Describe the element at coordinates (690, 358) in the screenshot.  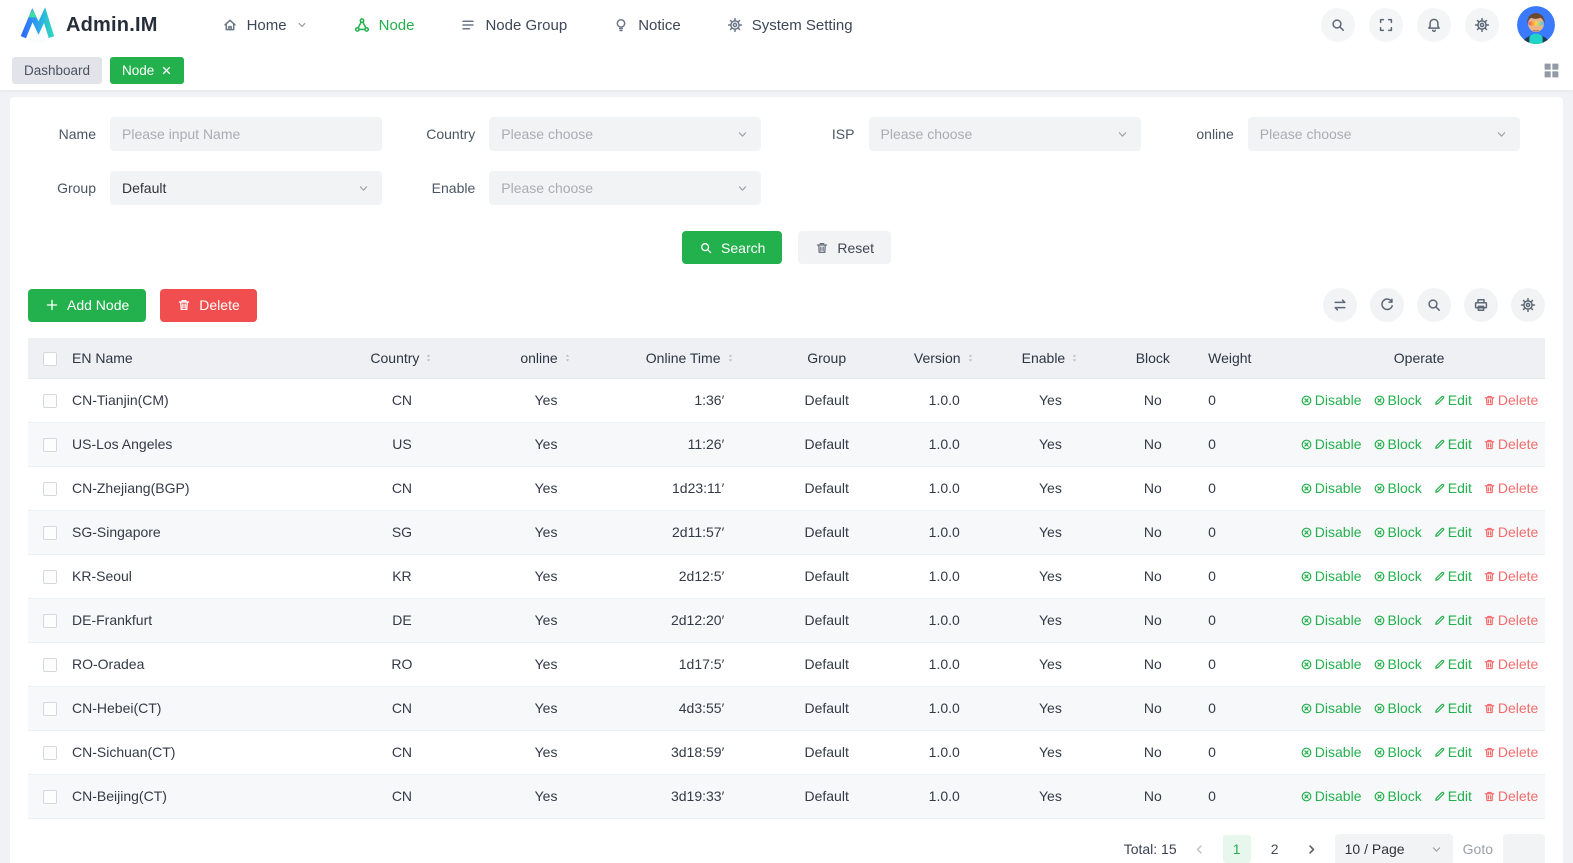
I see `col-online-time: Online Time` at that location.